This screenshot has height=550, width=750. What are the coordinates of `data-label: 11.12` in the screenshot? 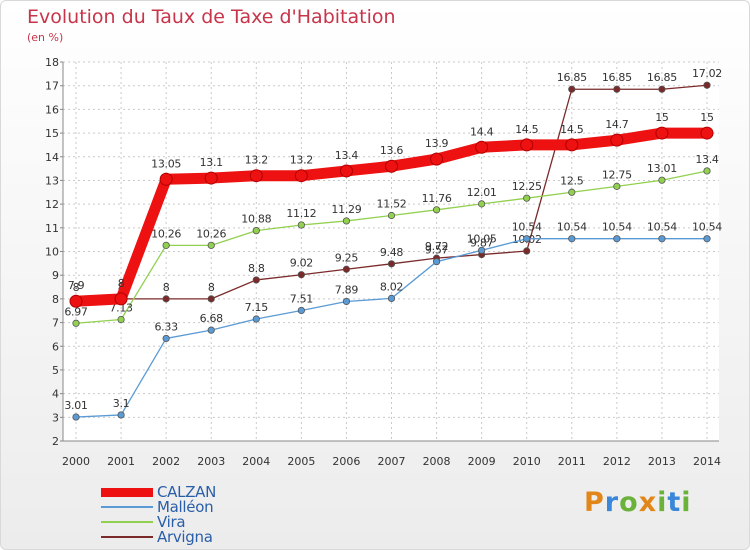 It's located at (301, 213).